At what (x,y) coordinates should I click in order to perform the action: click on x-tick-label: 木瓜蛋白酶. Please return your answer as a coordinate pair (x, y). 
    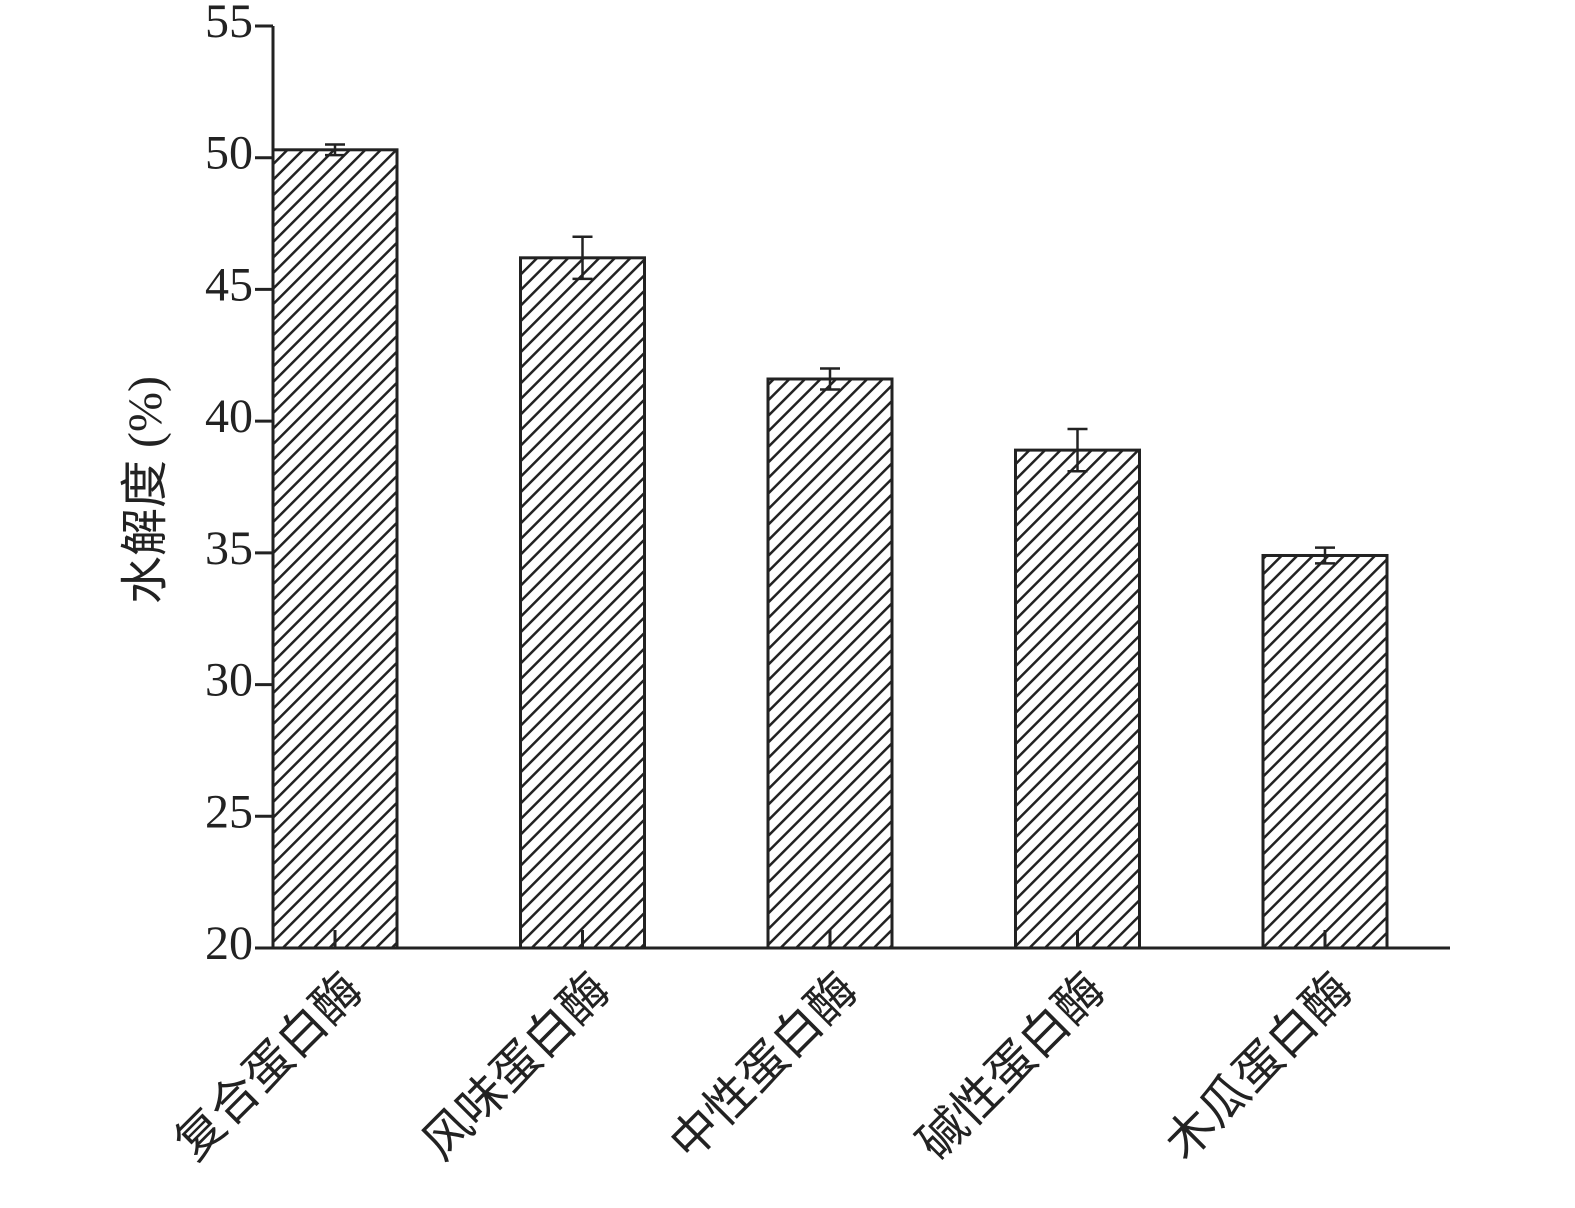
    Looking at the image, I should click on (1258, 1066).